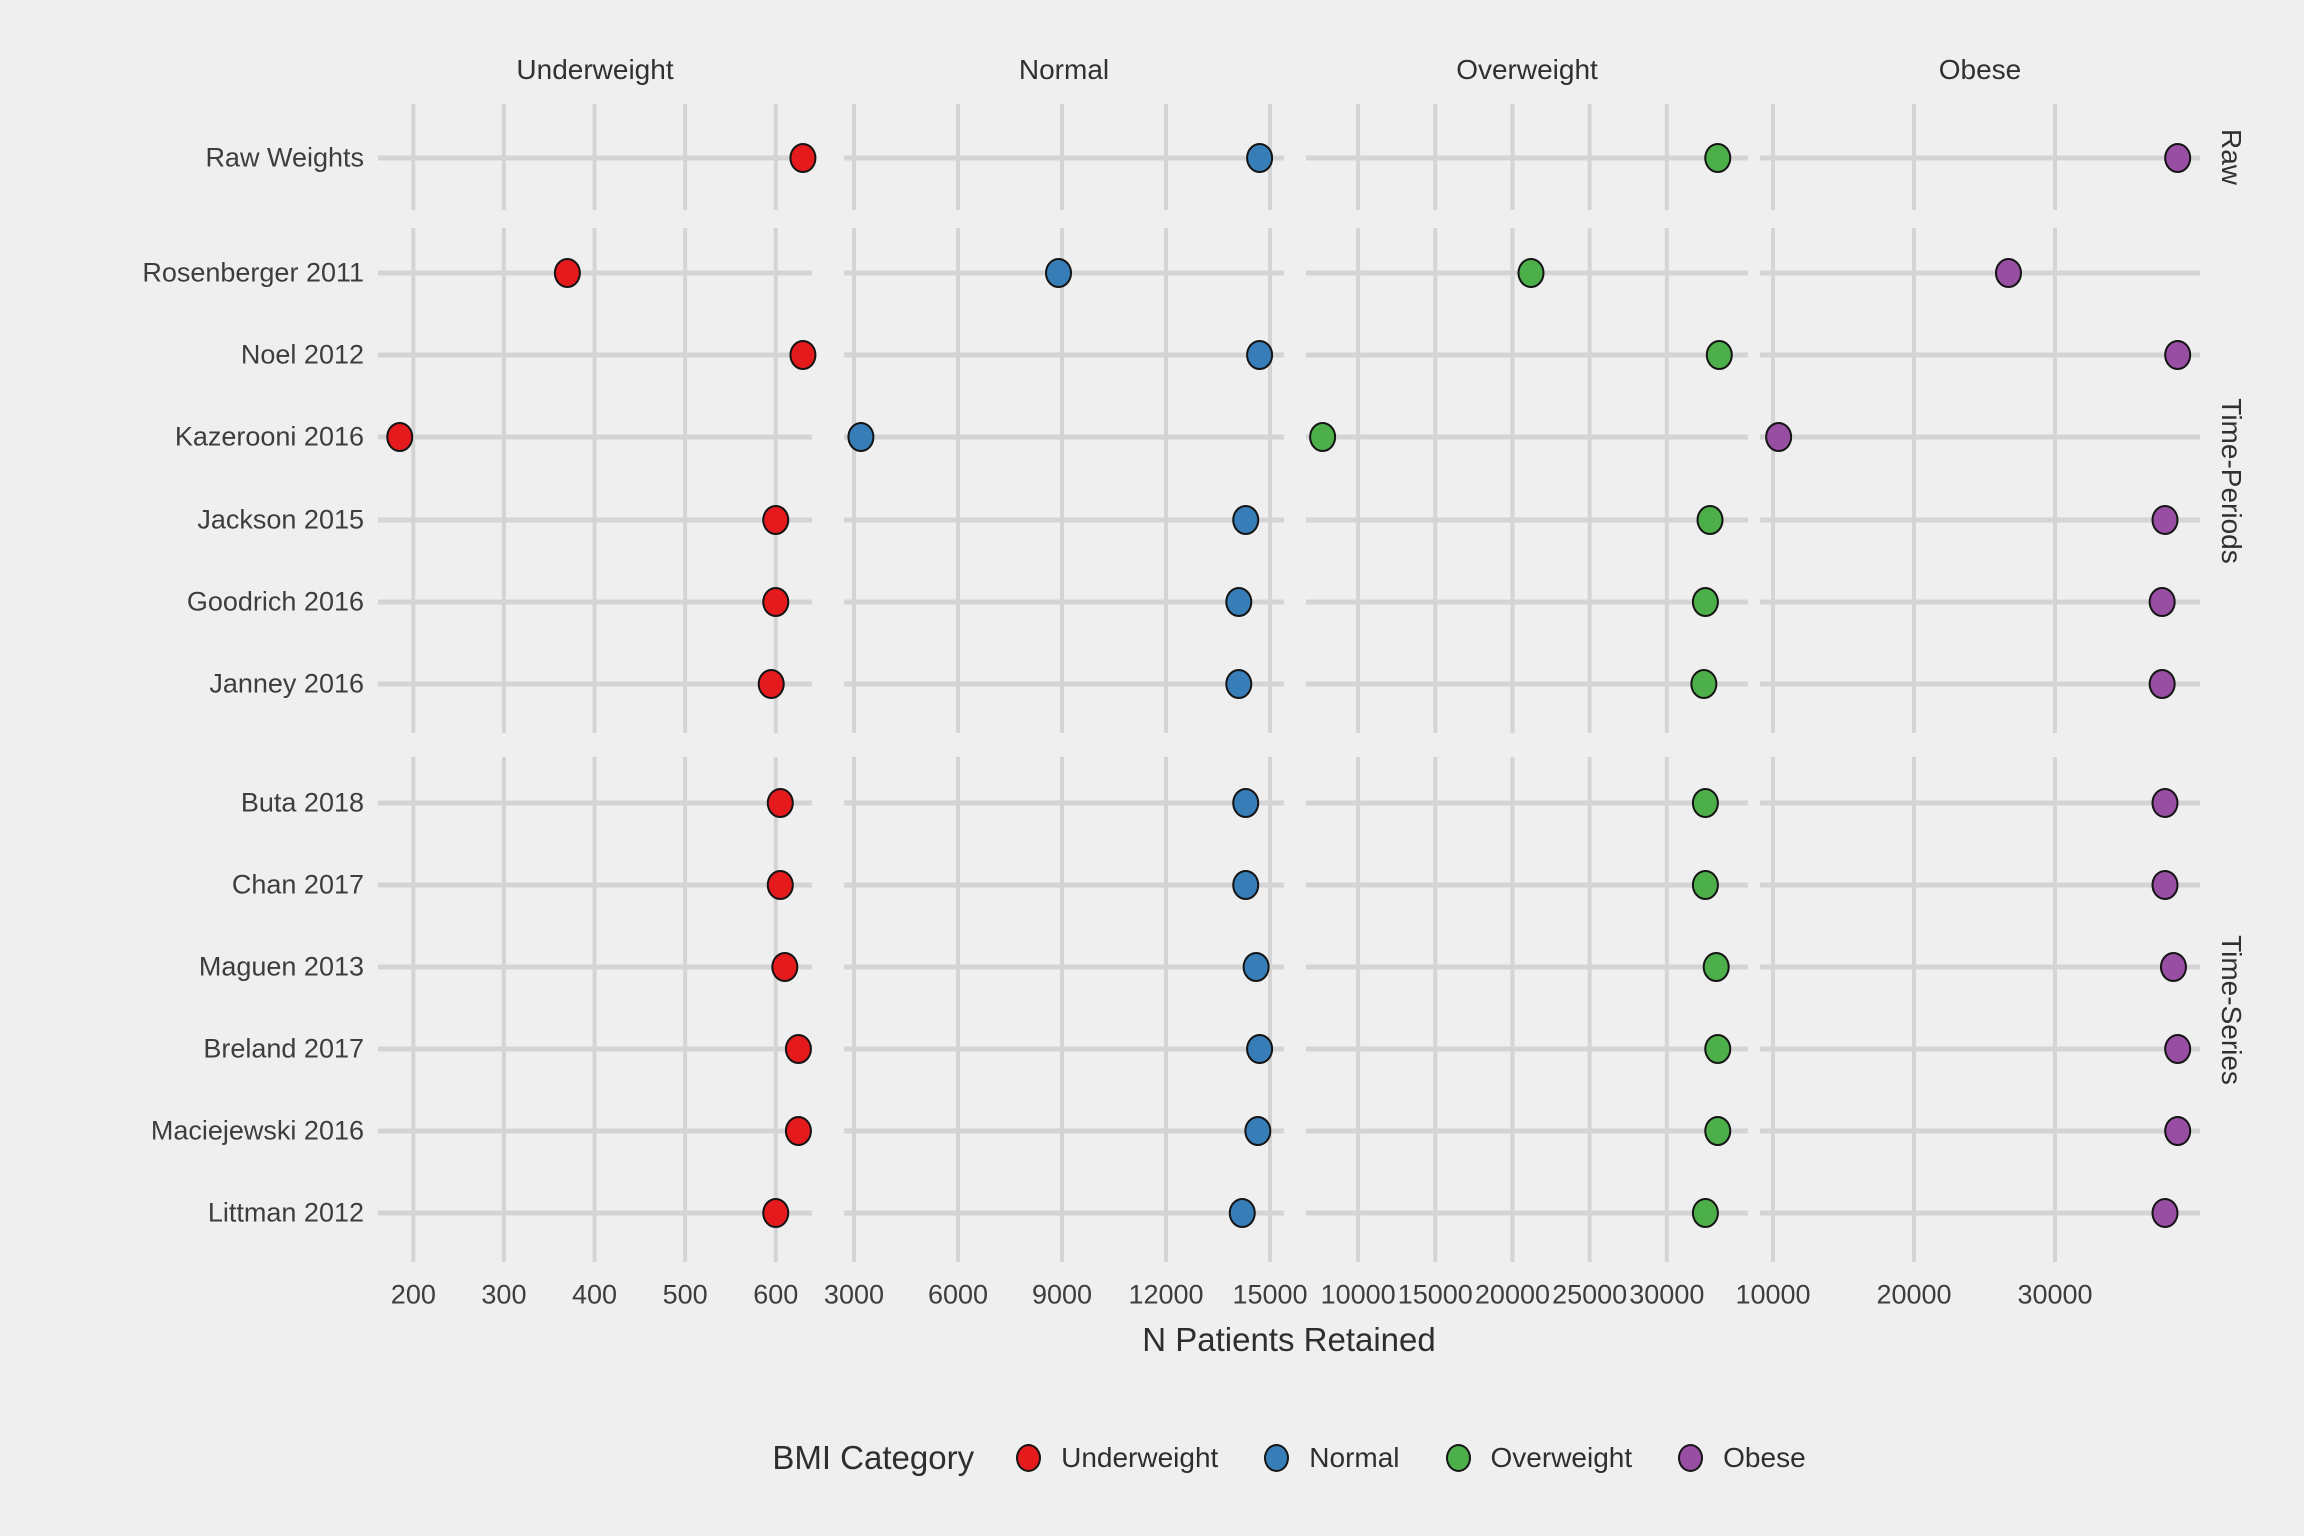 The image size is (2304, 1536). Describe the element at coordinates (1062, 1294) in the screenshot. I see `x-tick-label: 9000` at that location.